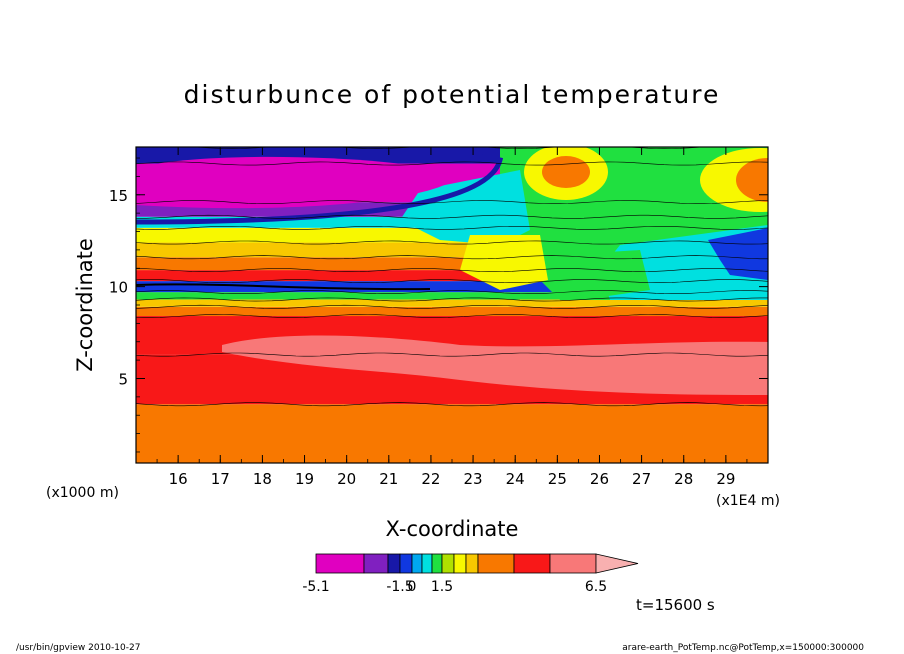  I want to click on contour-high-right-inner, so click(752, 180).